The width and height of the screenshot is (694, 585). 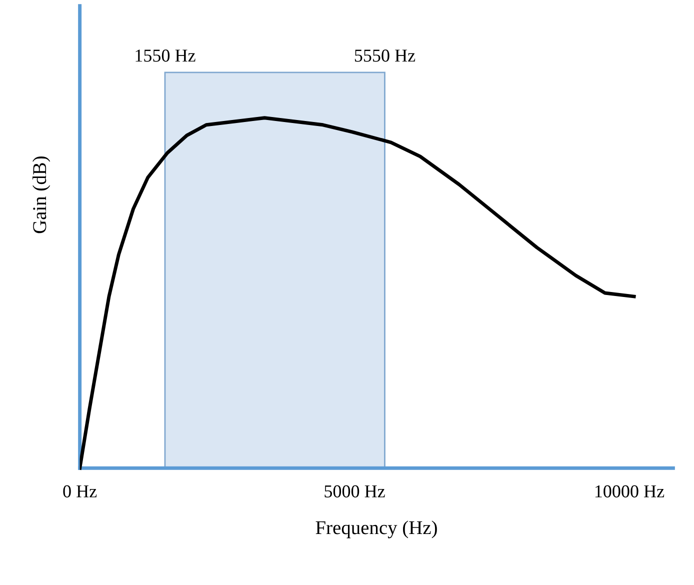 What do you see at coordinates (385, 56) in the screenshot?
I see `annotation: 5550 Hz` at bounding box center [385, 56].